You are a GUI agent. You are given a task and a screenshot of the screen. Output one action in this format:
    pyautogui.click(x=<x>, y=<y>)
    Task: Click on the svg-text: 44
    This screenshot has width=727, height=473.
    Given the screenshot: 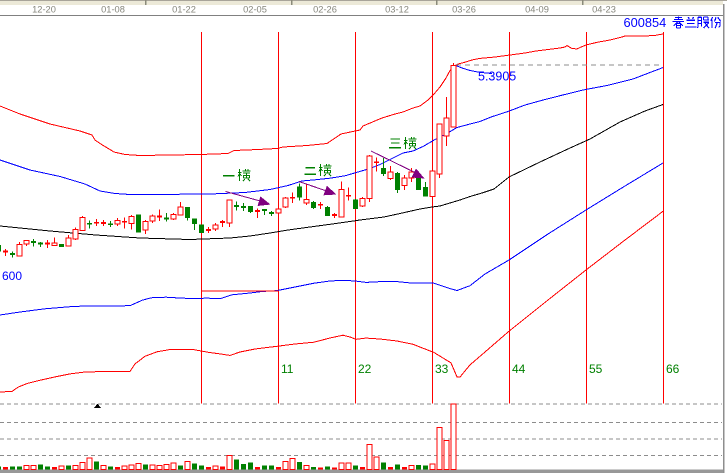 What is the action you would take?
    pyautogui.click(x=519, y=369)
    